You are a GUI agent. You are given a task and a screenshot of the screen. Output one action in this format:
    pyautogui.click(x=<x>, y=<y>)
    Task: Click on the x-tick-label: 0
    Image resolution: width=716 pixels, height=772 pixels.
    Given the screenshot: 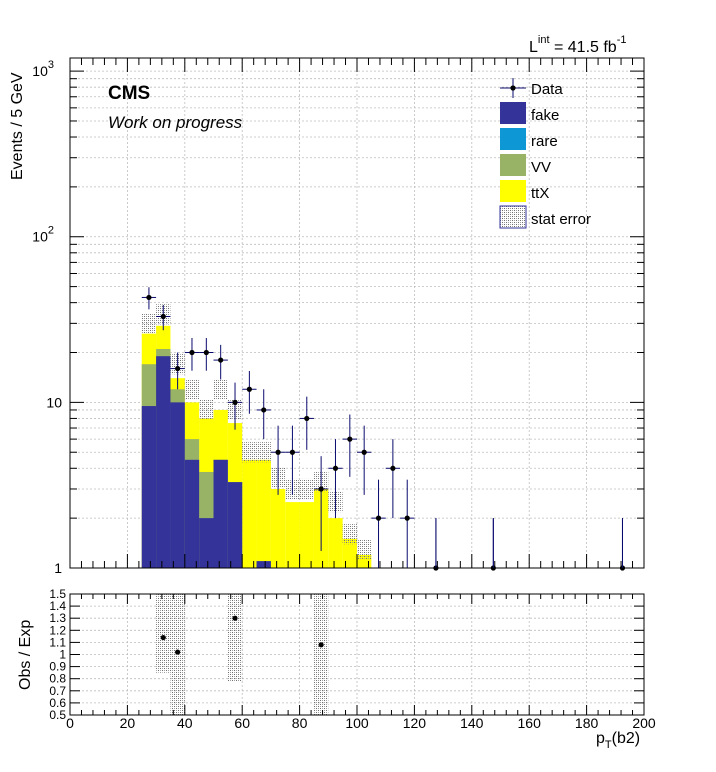 What is the action you would take?
    pyautogui.click(x=70, y=723)
    